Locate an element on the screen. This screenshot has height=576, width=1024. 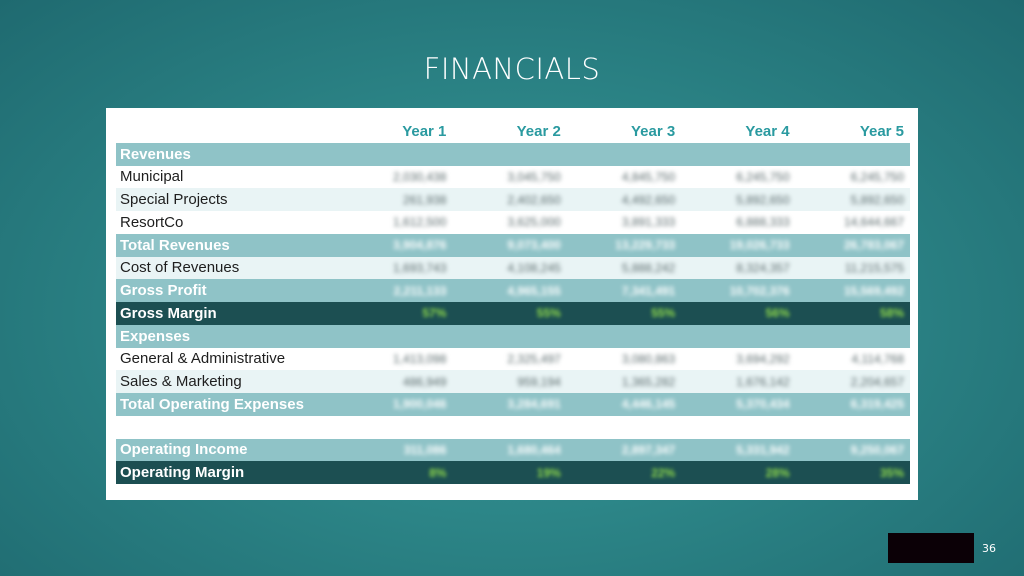
year-header: Year 1 is located at coordinates (424, 131).